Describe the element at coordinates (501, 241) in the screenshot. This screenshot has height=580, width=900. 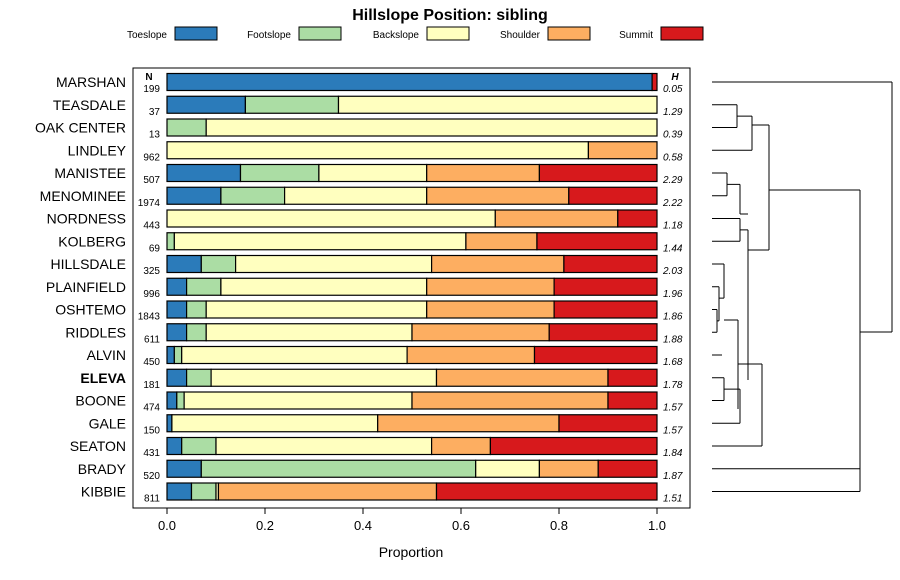
I see `bar-kolberg-shoulder` at that location.